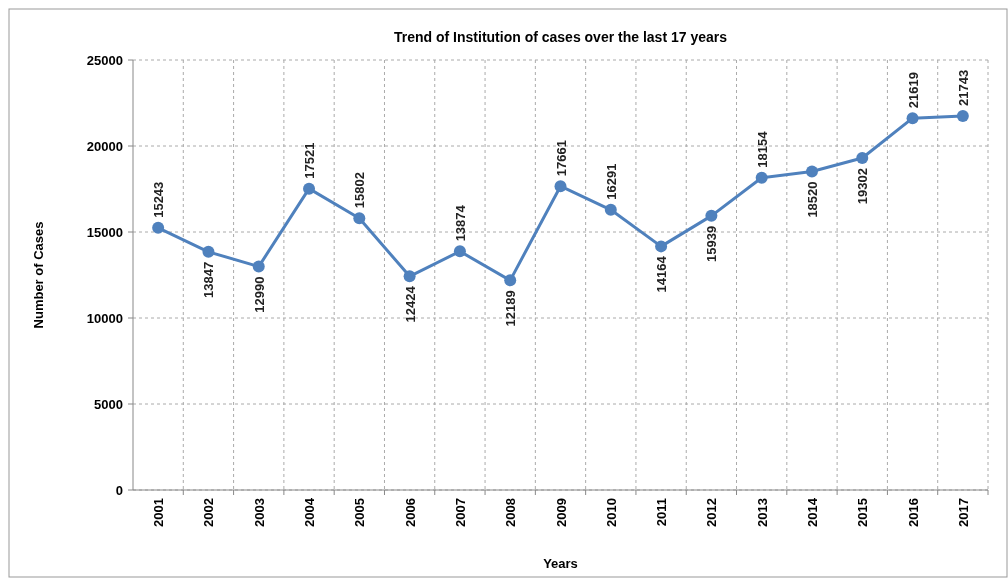  Describe the element at coordinates (259, 294) in the screenshot. I see `data-label: 12990` at that location.